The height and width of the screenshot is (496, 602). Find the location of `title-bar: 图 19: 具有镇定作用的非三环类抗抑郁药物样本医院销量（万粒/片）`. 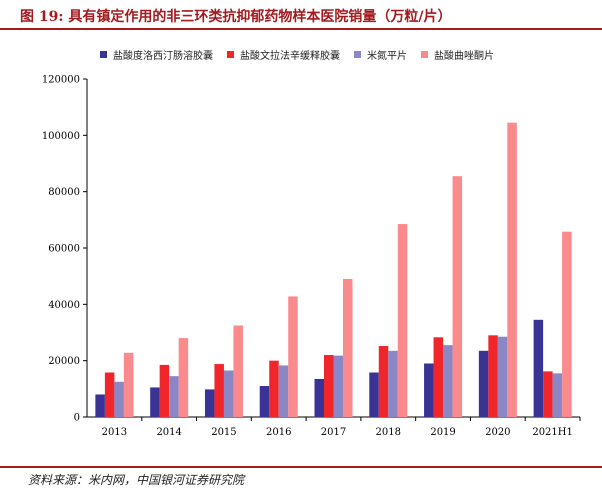

title-bar: 图 19: 具有镇定作用的非三环类抗抑郁药物样本医院销量（万粒/片） is located at coordinates (301, 15).